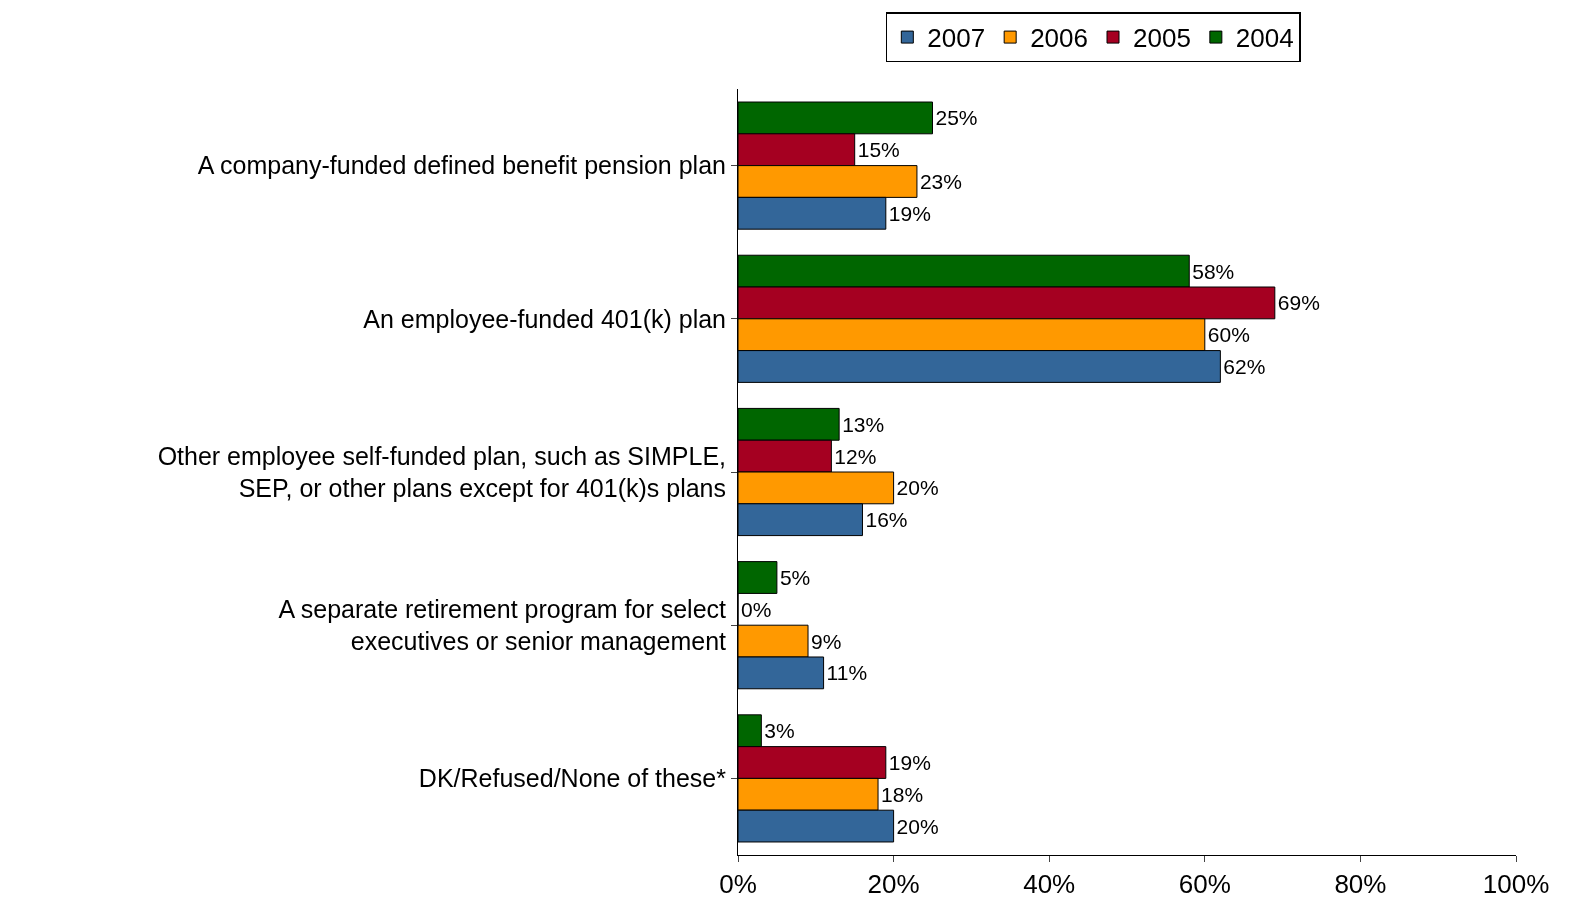  Describe the element at coordinates (1264, 38) in the screenshot. I see `legend-label: 2004` at that location.